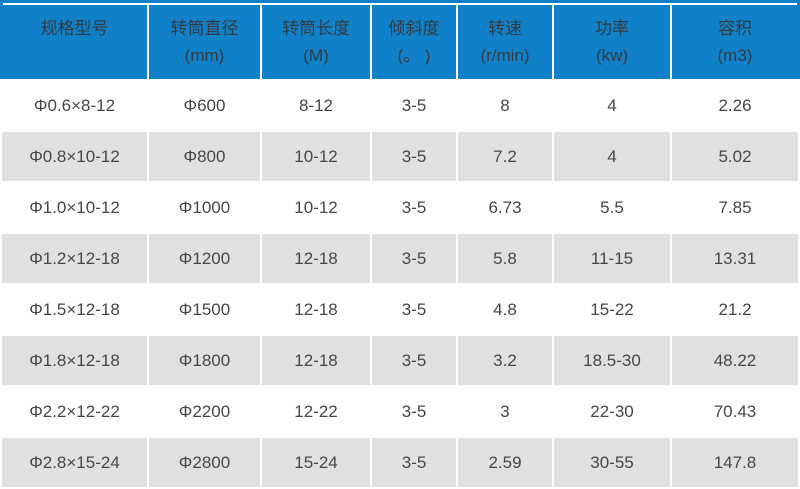 This screenshot has width=800, height=489. Describe the element at coordinates (204, 207) in the screenshot. I see `cell-diameter: Φ1000` at that location.